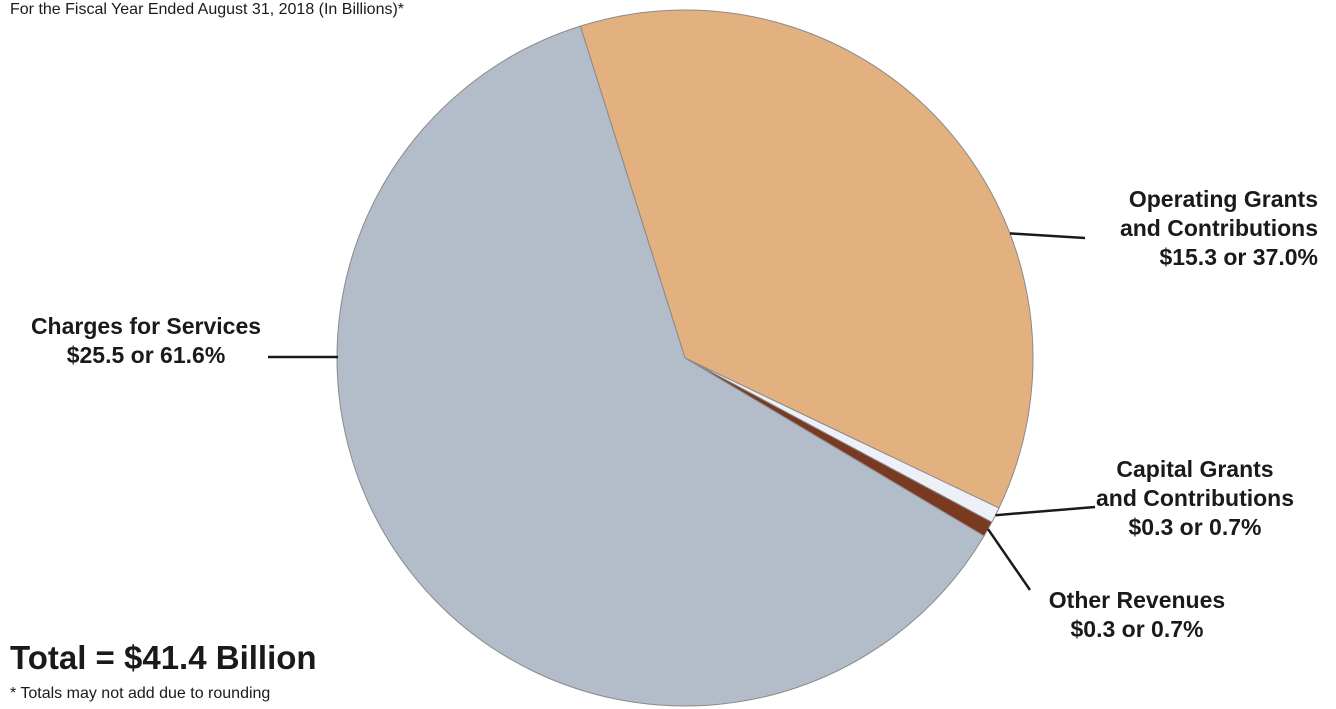 The height and width of the screenshot is (709, 1336). Describe the element at coordinates (1137, 615) in the screenshot. I see `slice-label-other-revenues: Other Revenues $0.3 or 0.7%` at that location.